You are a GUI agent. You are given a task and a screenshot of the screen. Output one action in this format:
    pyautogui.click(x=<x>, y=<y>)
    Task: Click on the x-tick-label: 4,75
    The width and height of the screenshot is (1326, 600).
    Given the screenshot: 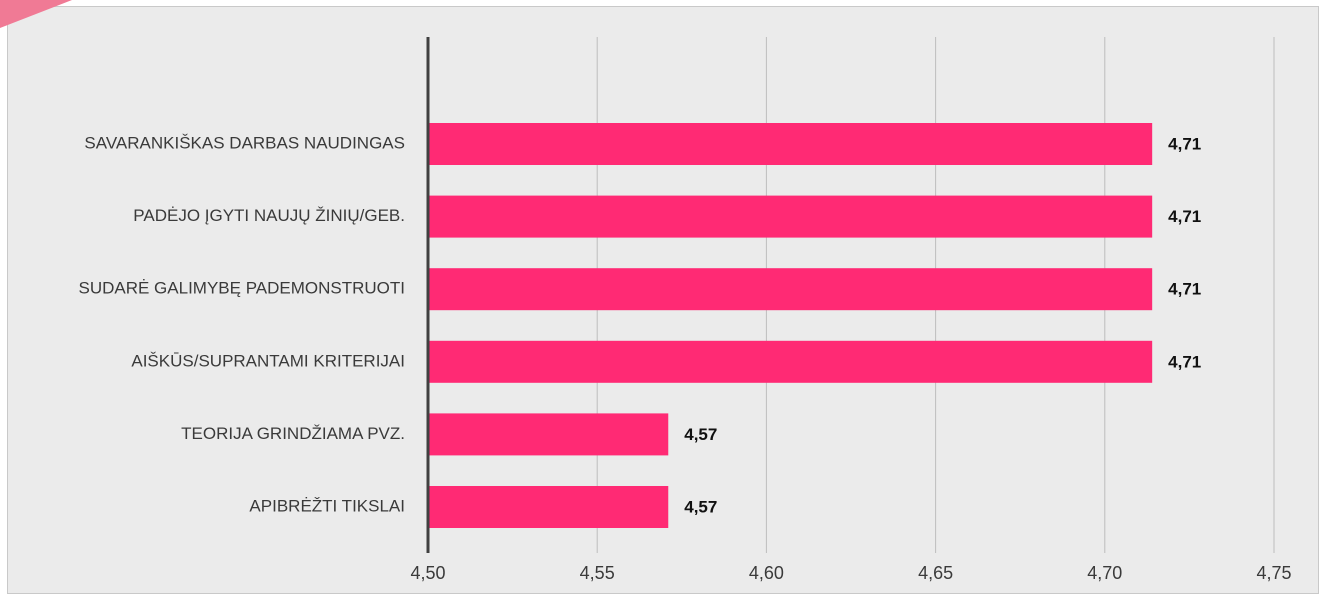 What is the action you would take?
    pyautogui.click(x=1273, y=573)
    